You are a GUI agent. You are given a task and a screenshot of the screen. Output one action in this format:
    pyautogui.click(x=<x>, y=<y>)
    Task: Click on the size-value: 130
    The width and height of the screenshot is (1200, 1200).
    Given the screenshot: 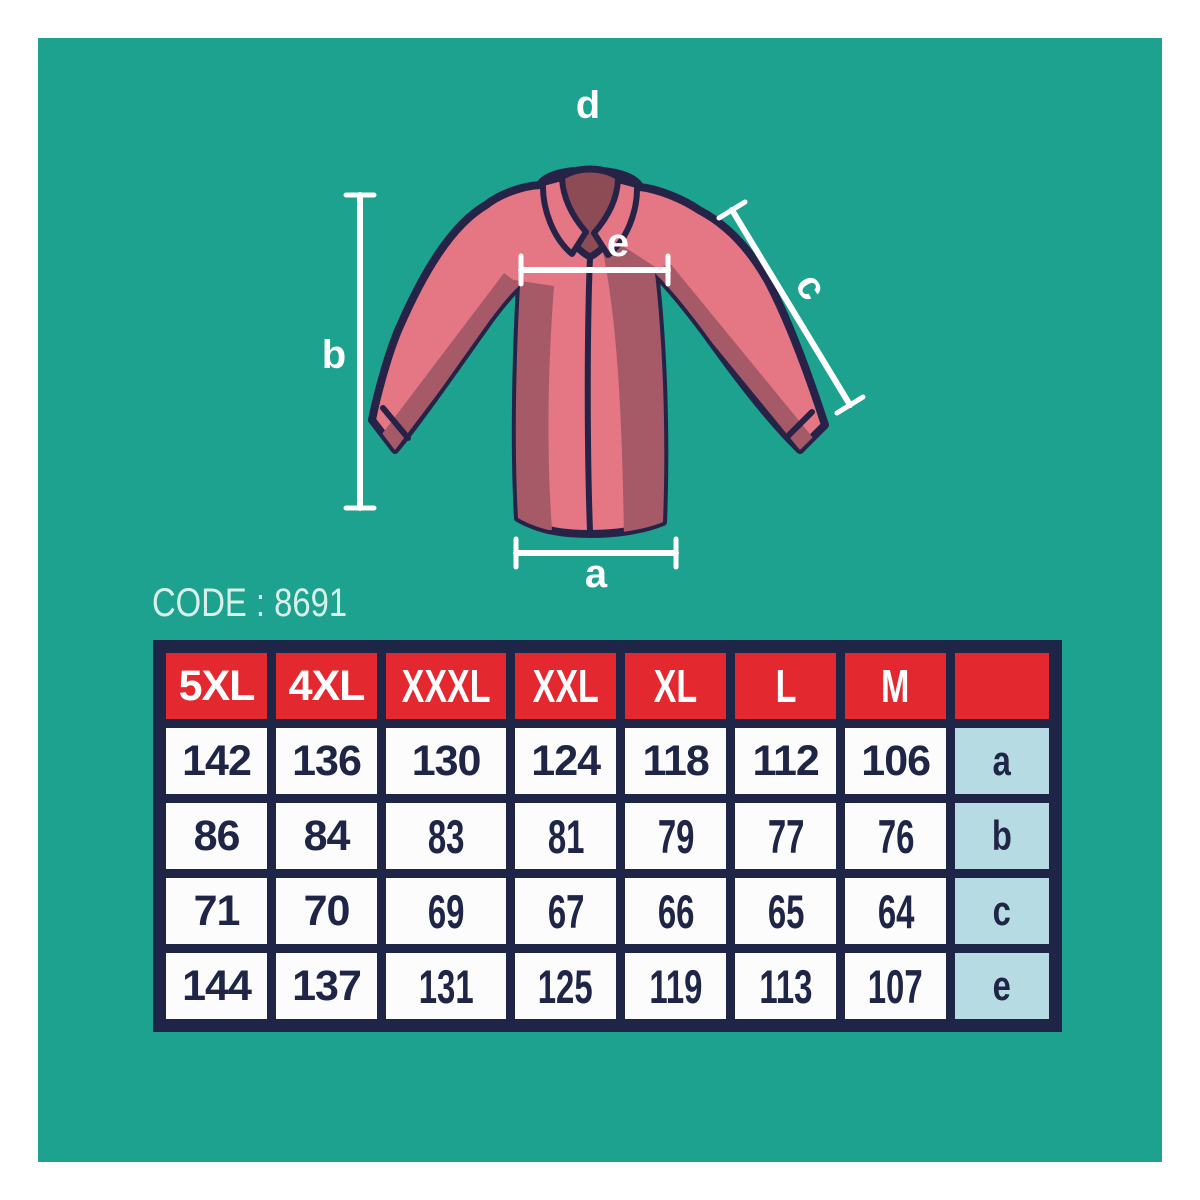 What is the action you would take?
    pyautogui.click(x=446, y=761)
    